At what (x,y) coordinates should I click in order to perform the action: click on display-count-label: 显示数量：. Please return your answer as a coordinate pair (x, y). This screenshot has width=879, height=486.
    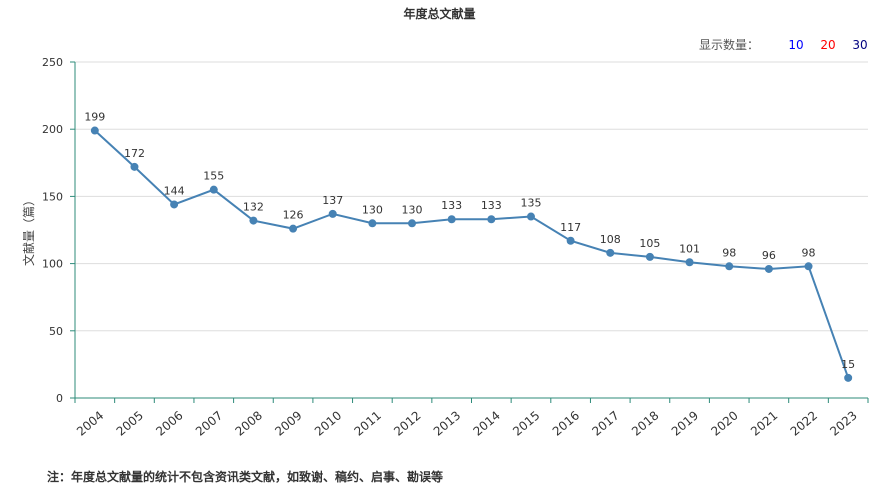
    Looking at the image, I should click on (728, 45).